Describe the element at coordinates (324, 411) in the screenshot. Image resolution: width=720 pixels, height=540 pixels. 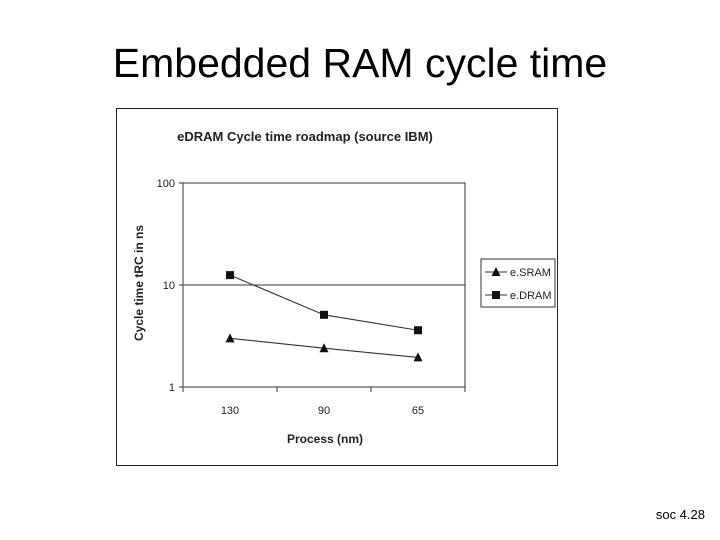
I see `x-tick-label-90: 90` at that location.